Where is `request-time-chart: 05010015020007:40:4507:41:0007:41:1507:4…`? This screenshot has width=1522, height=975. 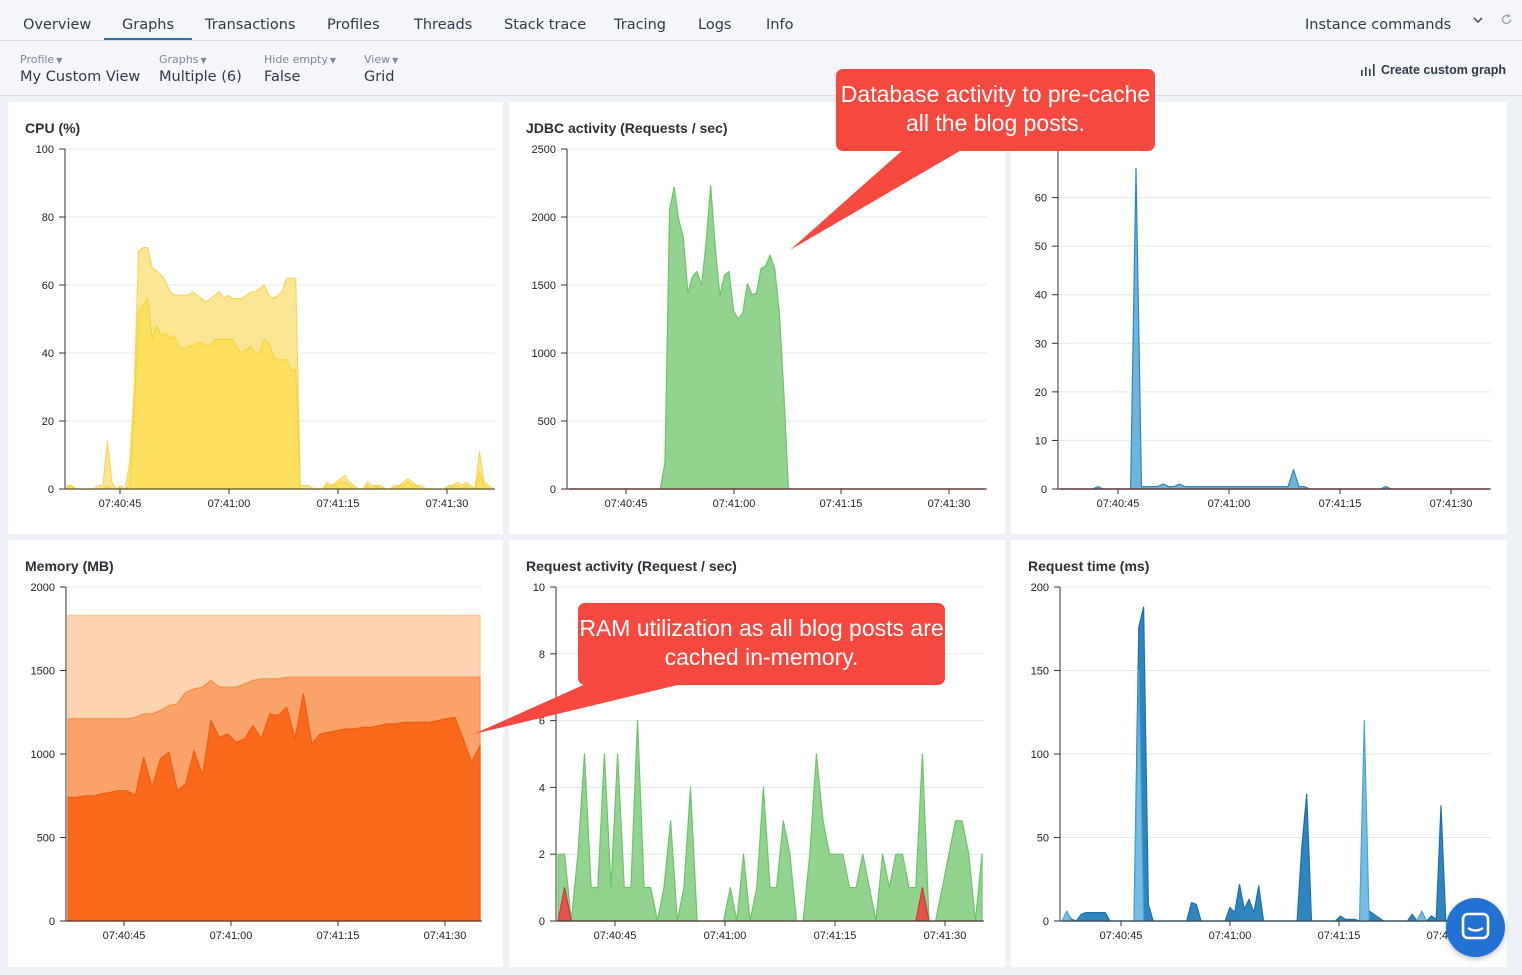
request-time-chart: 05010015020007:40:4507:41:0007:41:1507:4… is located at coordinates (1261, 762).